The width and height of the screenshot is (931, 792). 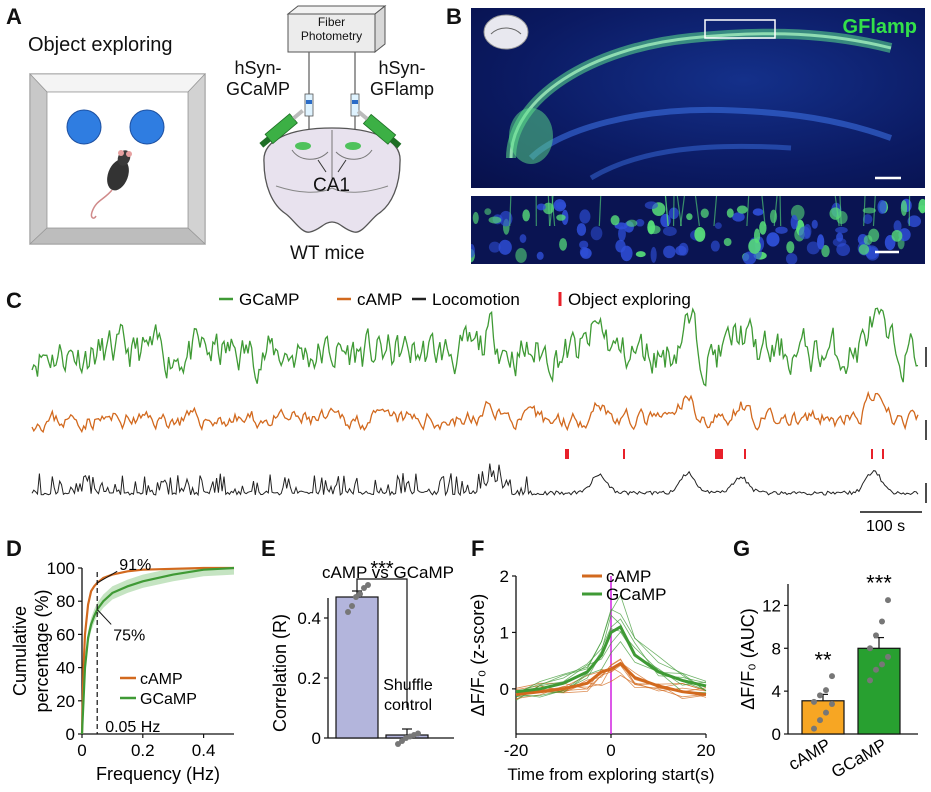 I want to click on y-tick-label: 100, so click(x=61, y=568).